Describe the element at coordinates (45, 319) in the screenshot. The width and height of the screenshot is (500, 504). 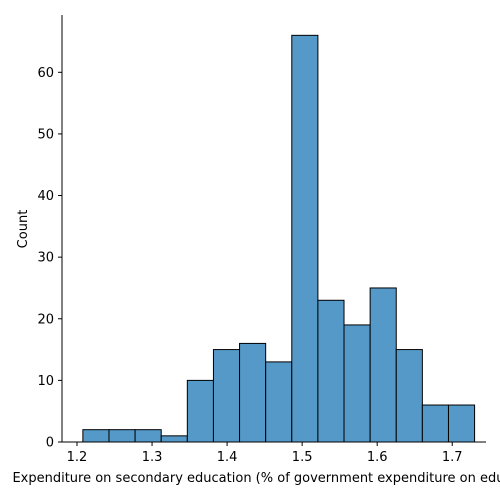
I see `y-tick-label: 20` at that location.